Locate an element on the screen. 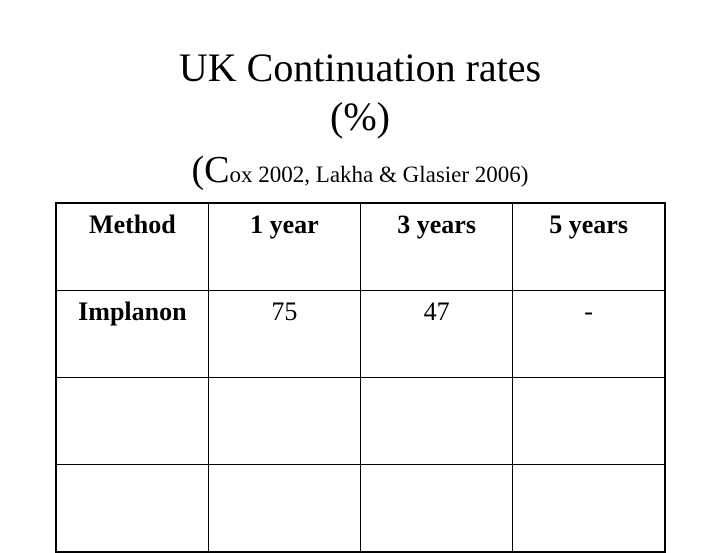  cell: - is located at coordinates (589, 334).